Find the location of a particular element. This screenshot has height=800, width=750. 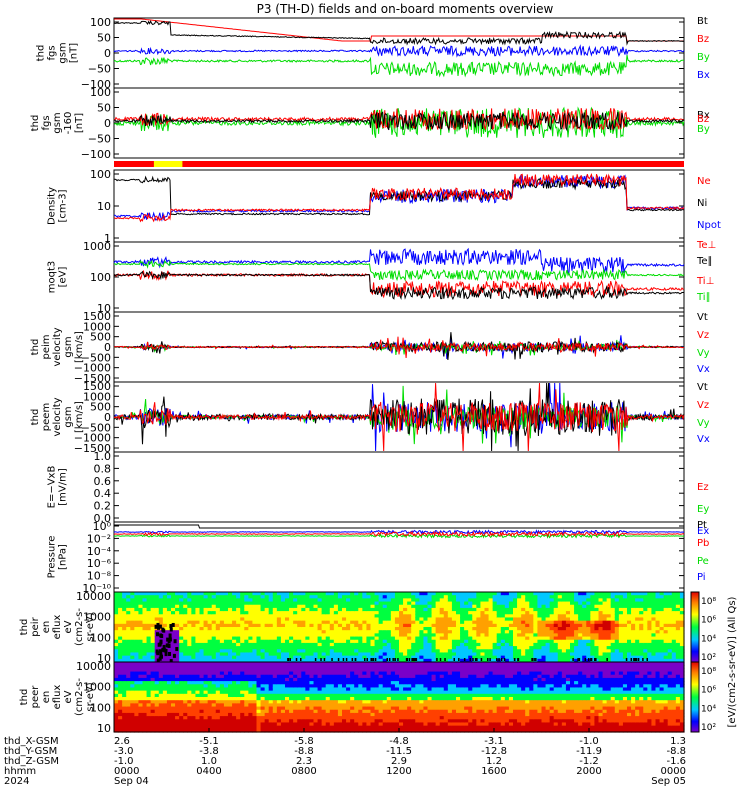

ytick-label: 100 is located at coordinates (100, 707).